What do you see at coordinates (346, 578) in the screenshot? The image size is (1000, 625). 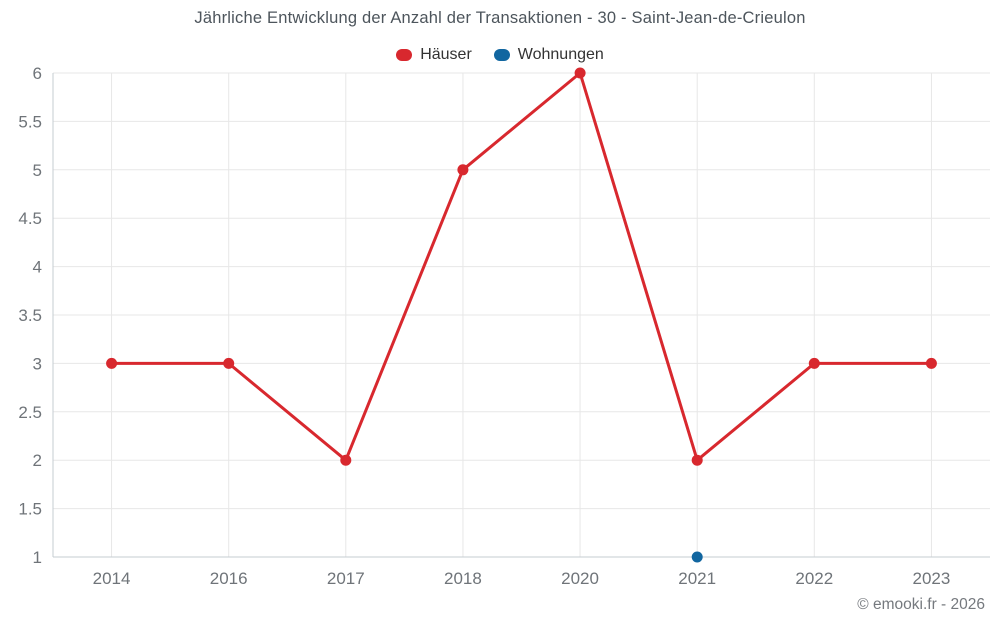 I see `x-tick-label: 2017` at bounding box center [346, 578].